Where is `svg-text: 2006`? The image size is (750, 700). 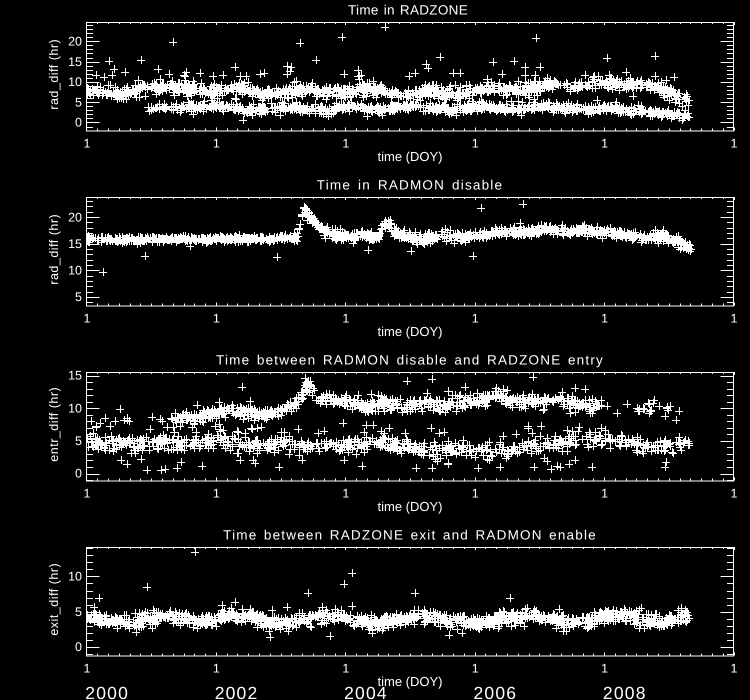
svg-text: 2006 is located at coordinates (496, 691).